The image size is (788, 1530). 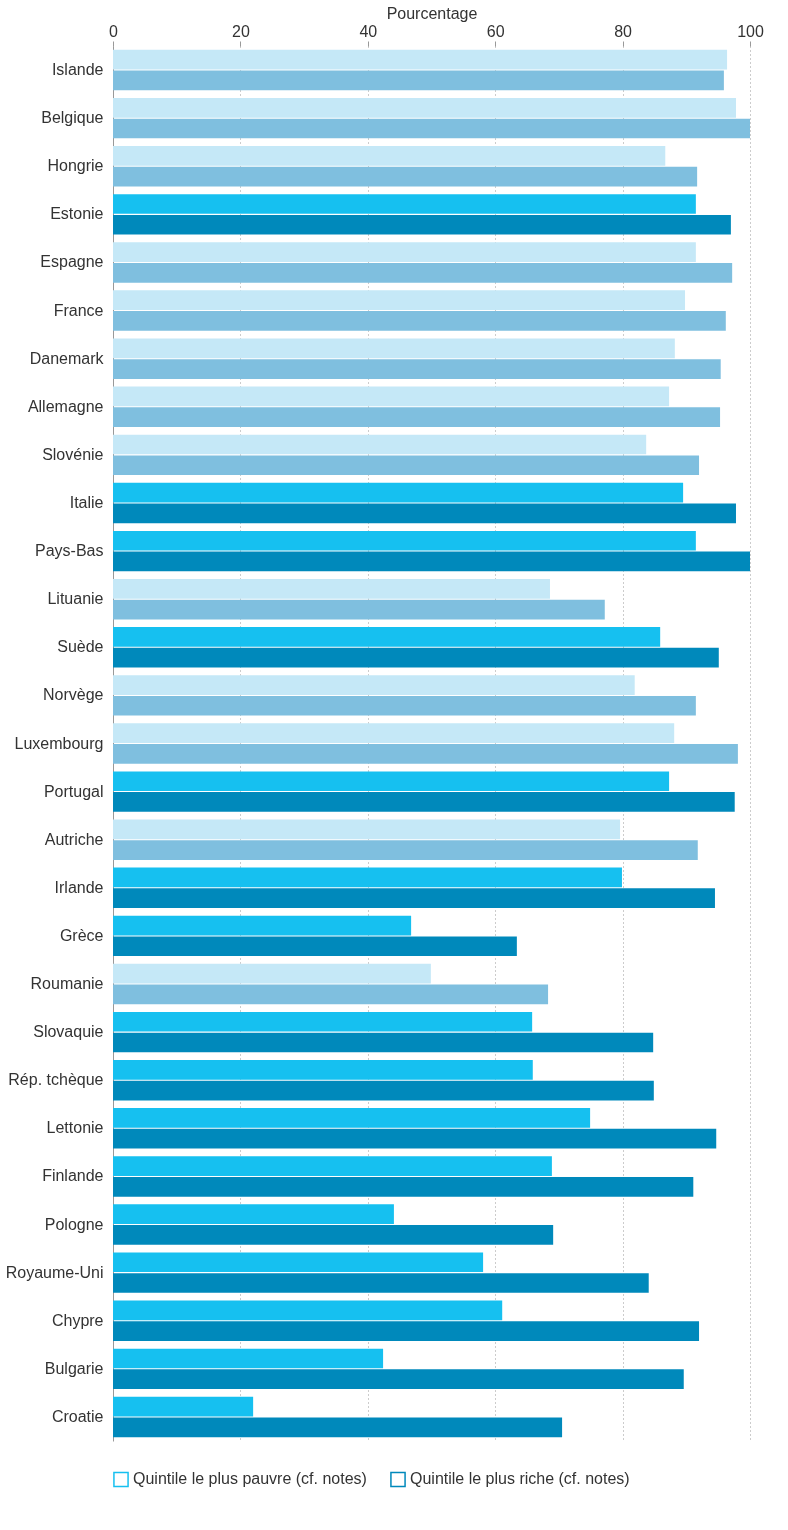 What do you see at coordinates (73, 695) in the screenshot?
I see `y-tick-label: Norvège` at bounding box center [73, 695].